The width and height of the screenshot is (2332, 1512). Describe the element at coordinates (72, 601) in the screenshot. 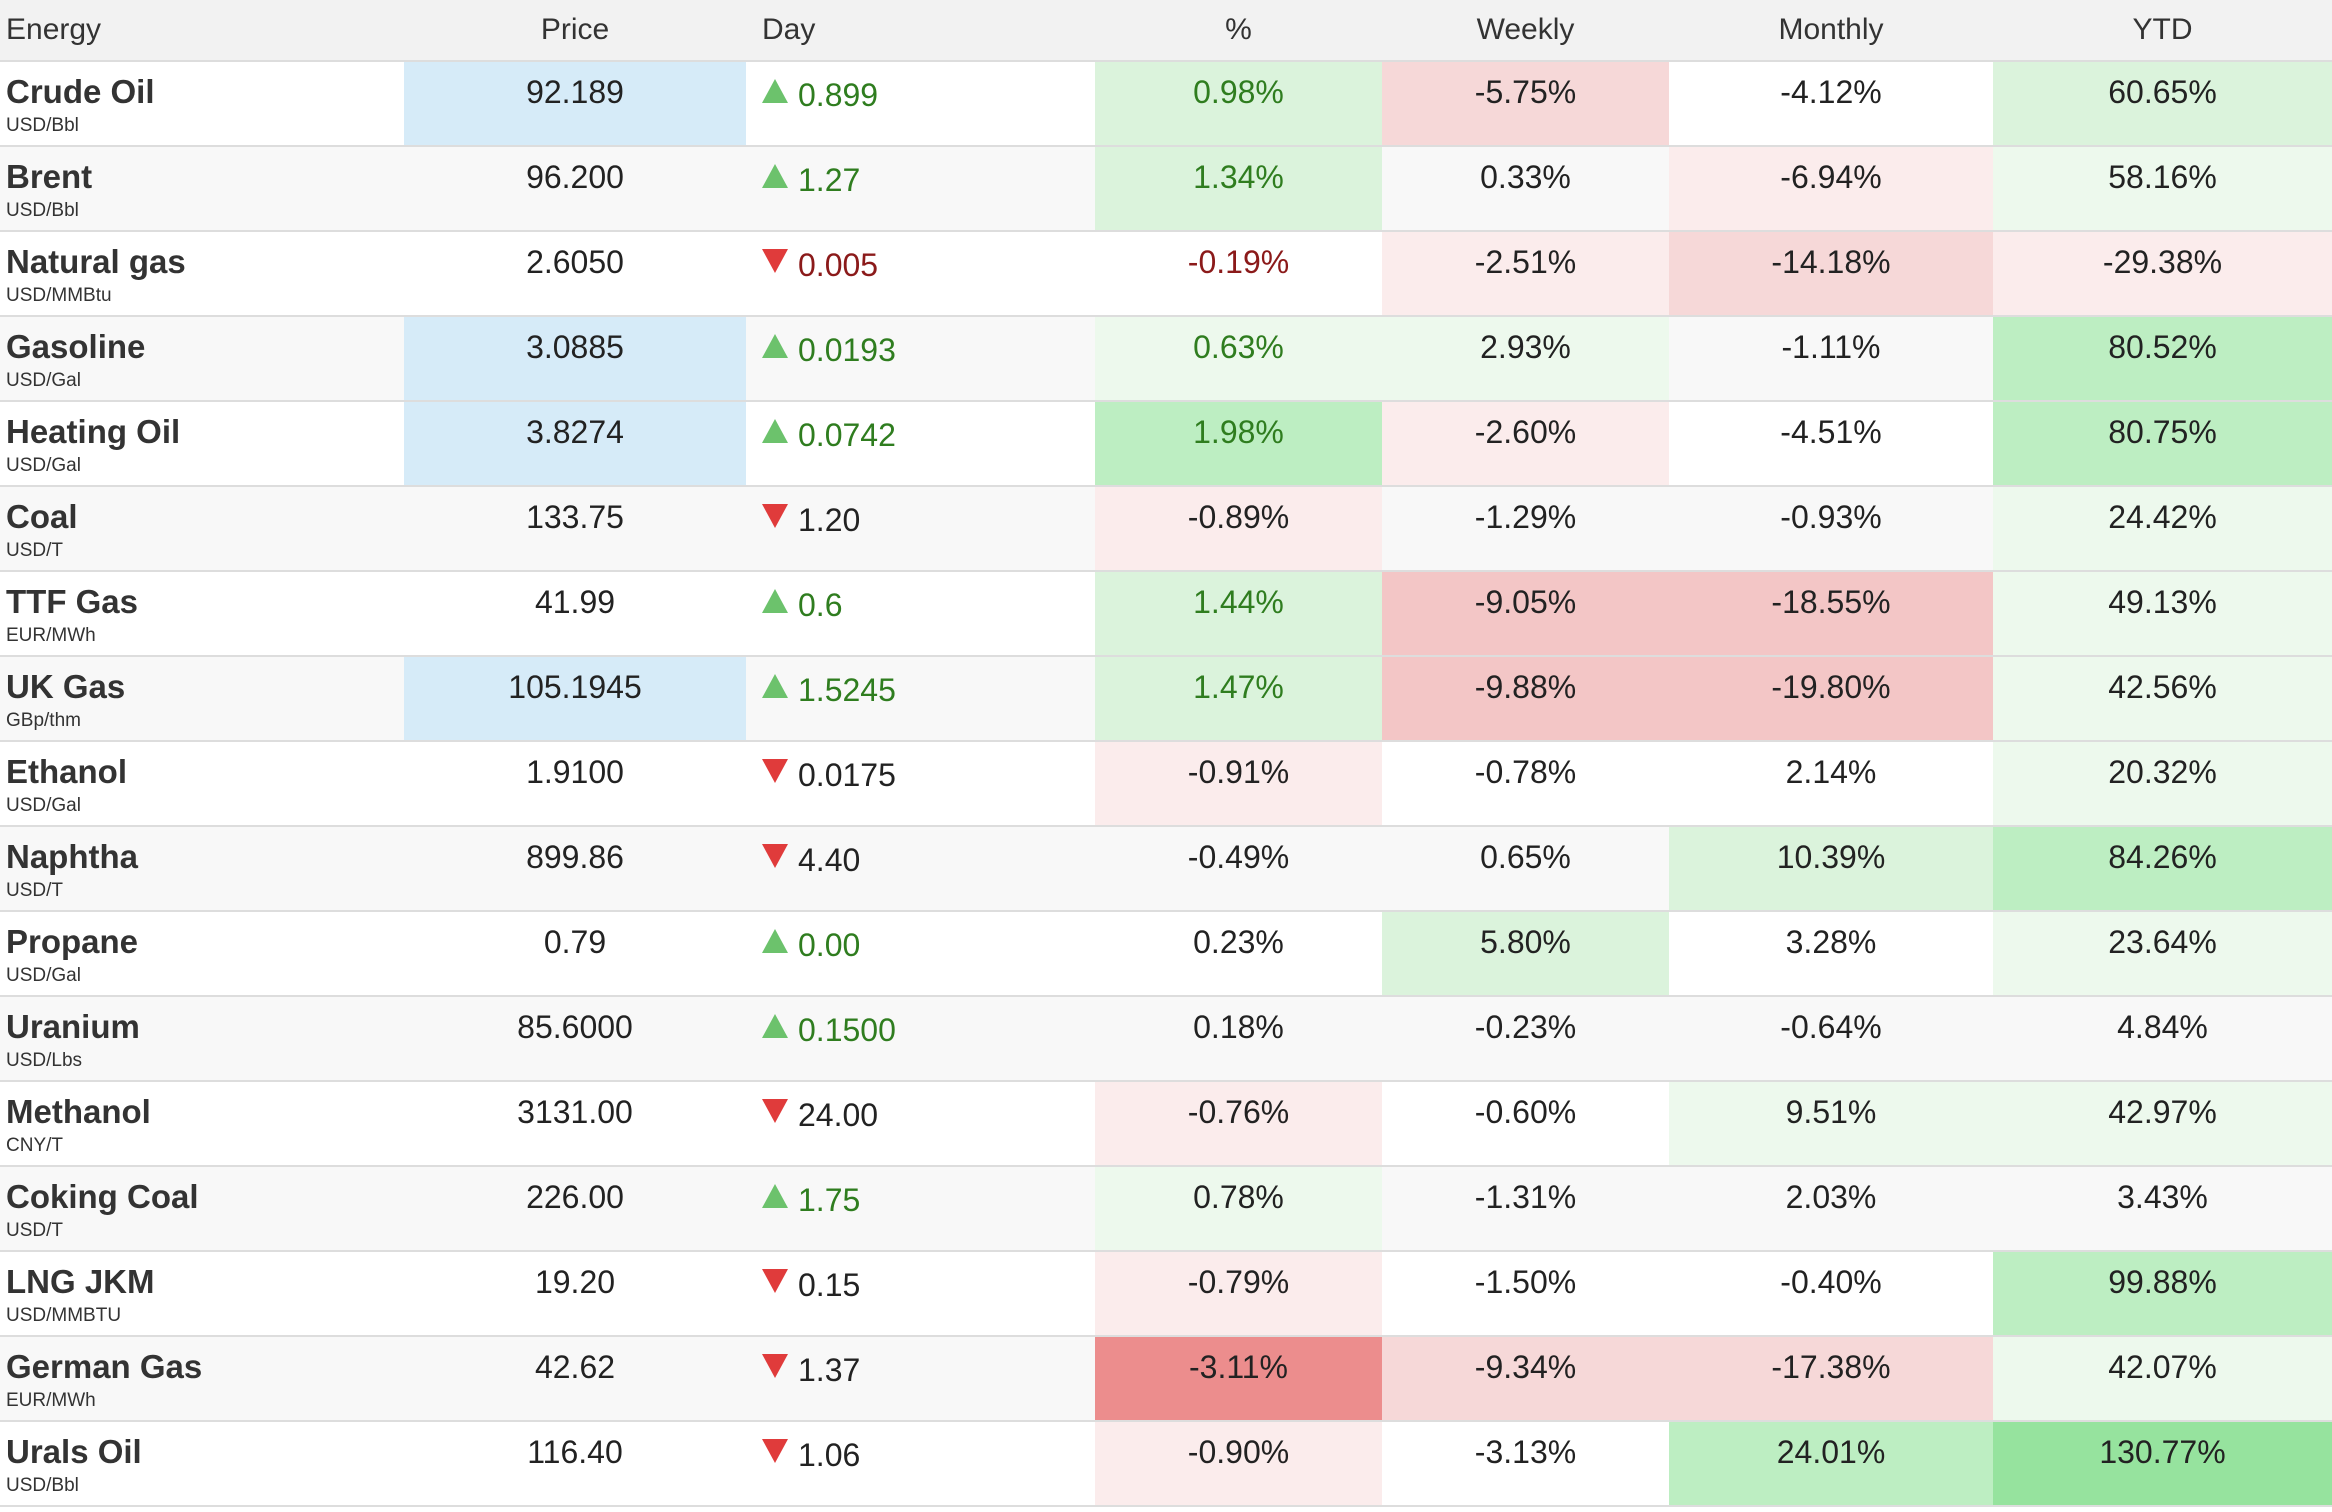

I see `commodity-name: TTF Gas` at that location.